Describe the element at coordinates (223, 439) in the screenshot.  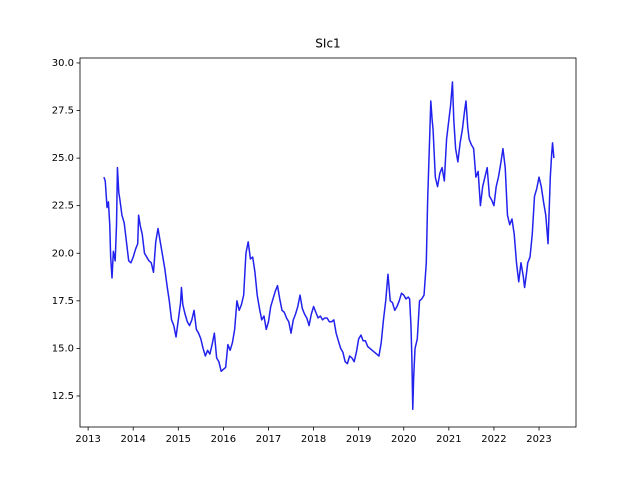
I see `x-tick-label: 2016` at that location.